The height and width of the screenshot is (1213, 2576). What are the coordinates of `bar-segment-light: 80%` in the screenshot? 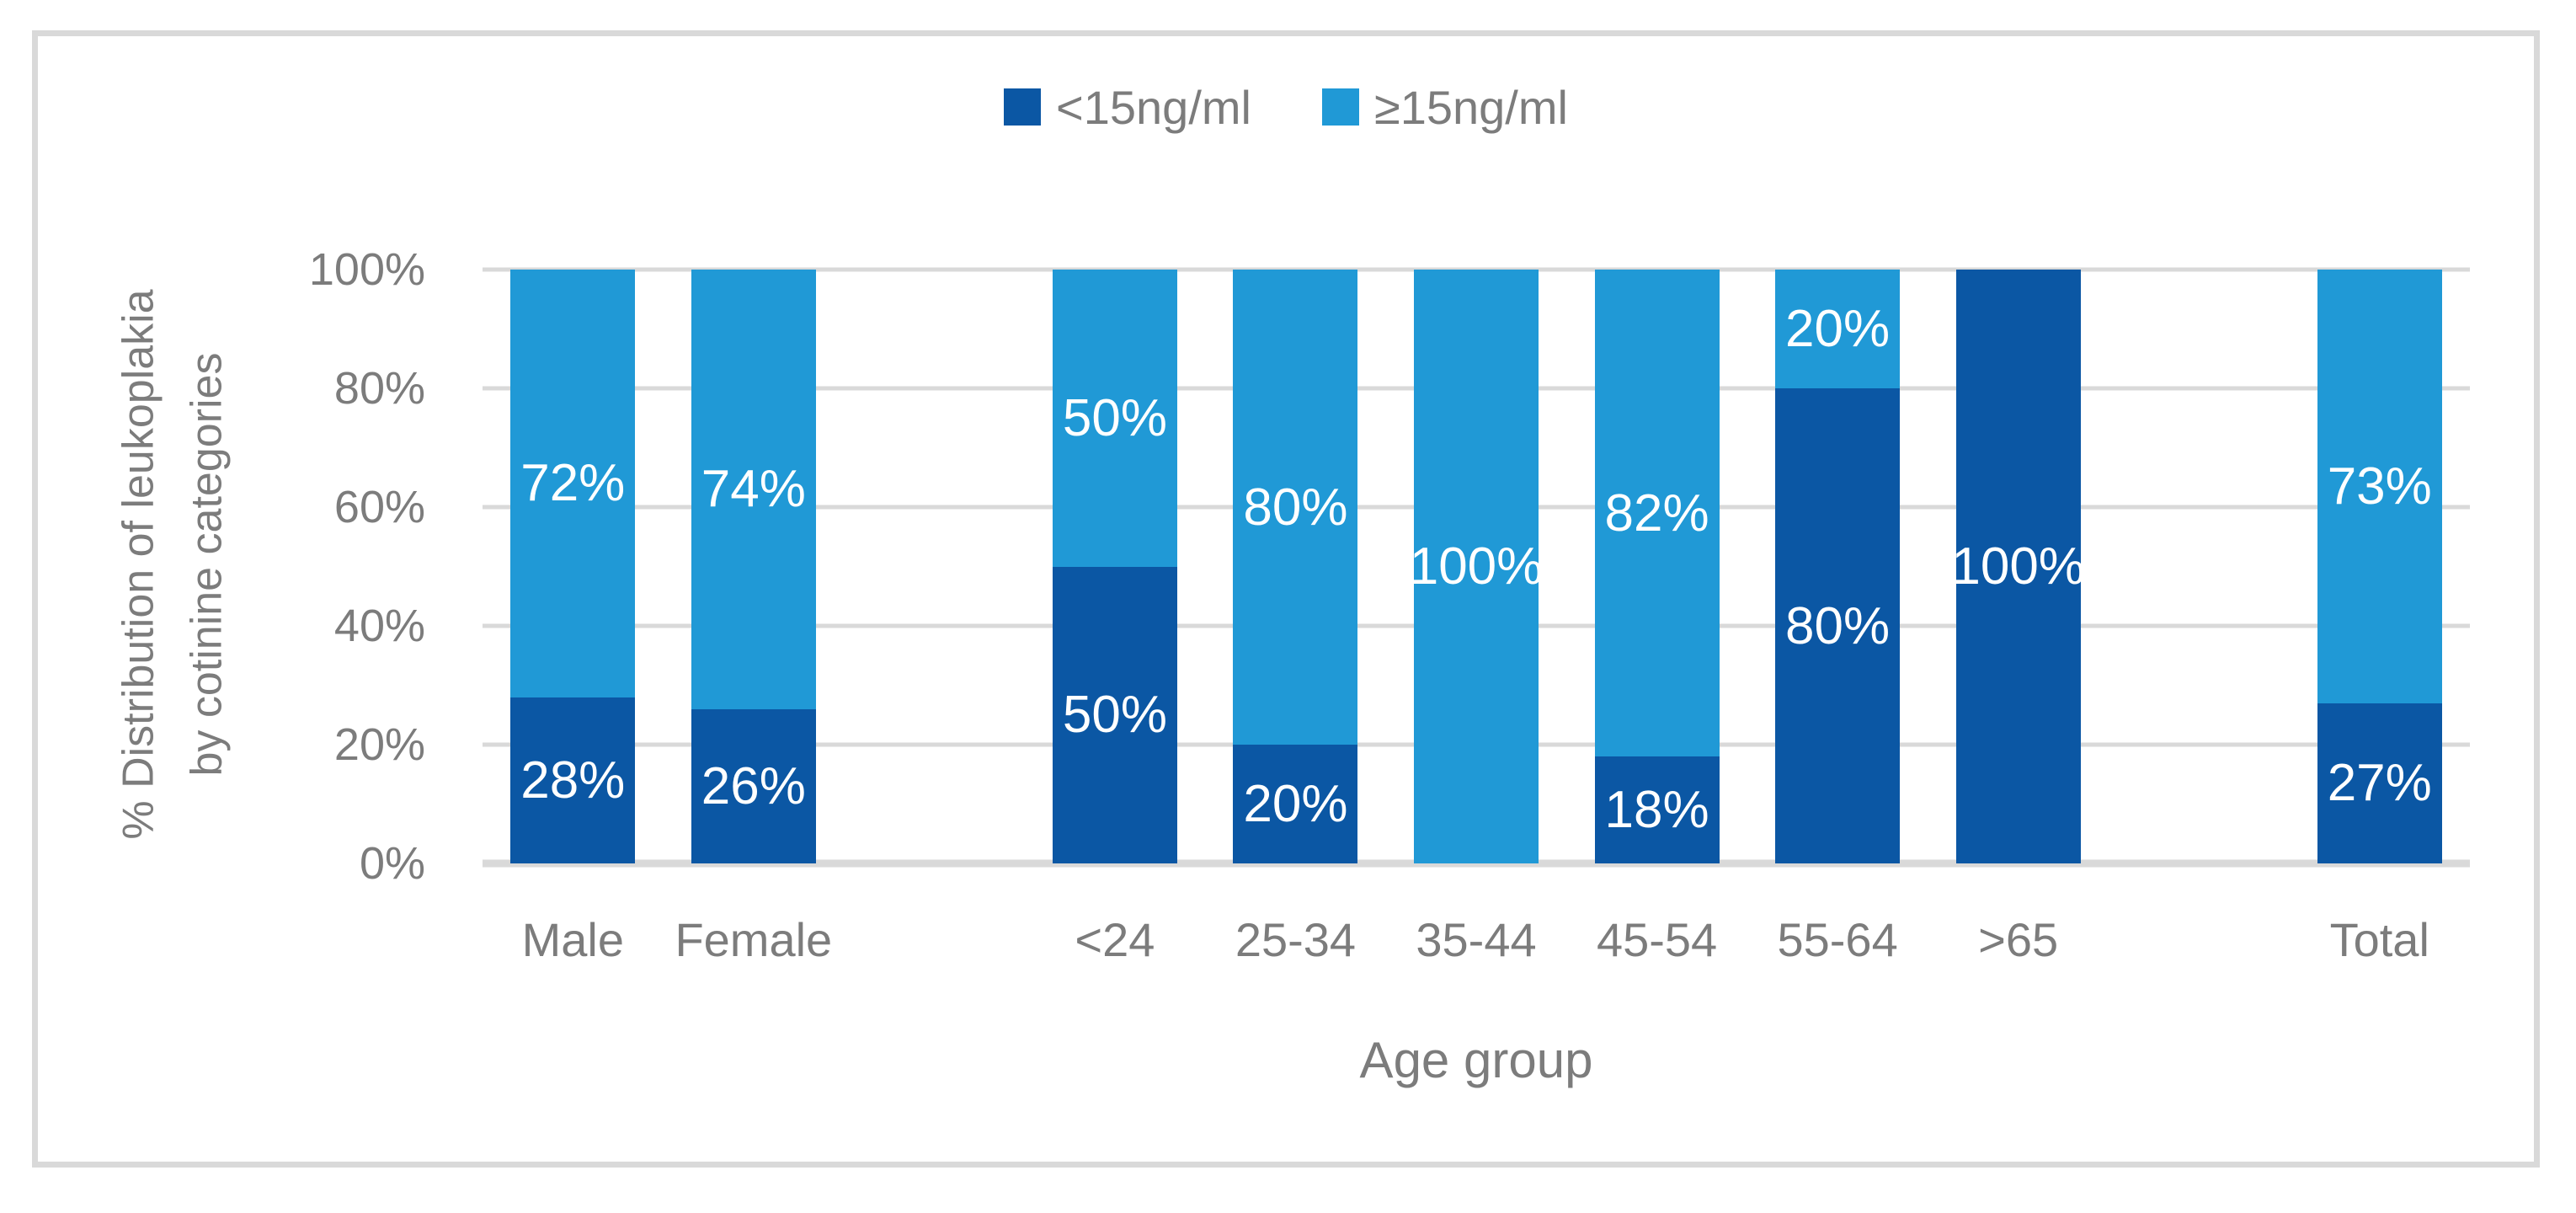 It's located at (1295, 508).